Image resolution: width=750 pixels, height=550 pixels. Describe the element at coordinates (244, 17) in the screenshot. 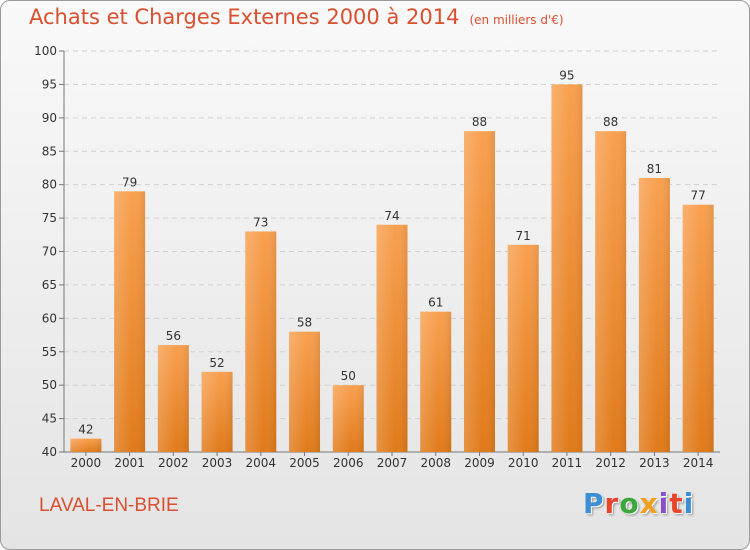

I see `chart-title-text: Achats et Charges Externes 2000 à 2014` at that location.